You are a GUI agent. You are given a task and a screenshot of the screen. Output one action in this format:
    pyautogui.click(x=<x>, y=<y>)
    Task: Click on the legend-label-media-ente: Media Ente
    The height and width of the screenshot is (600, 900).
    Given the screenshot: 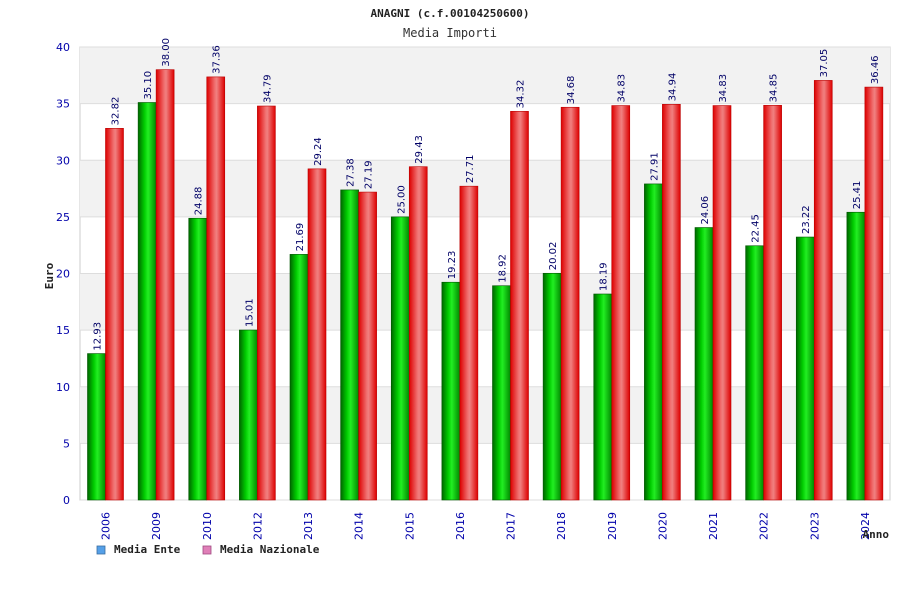 What is the action you would take?
    pyautogui.click(x=147, y=549)
    